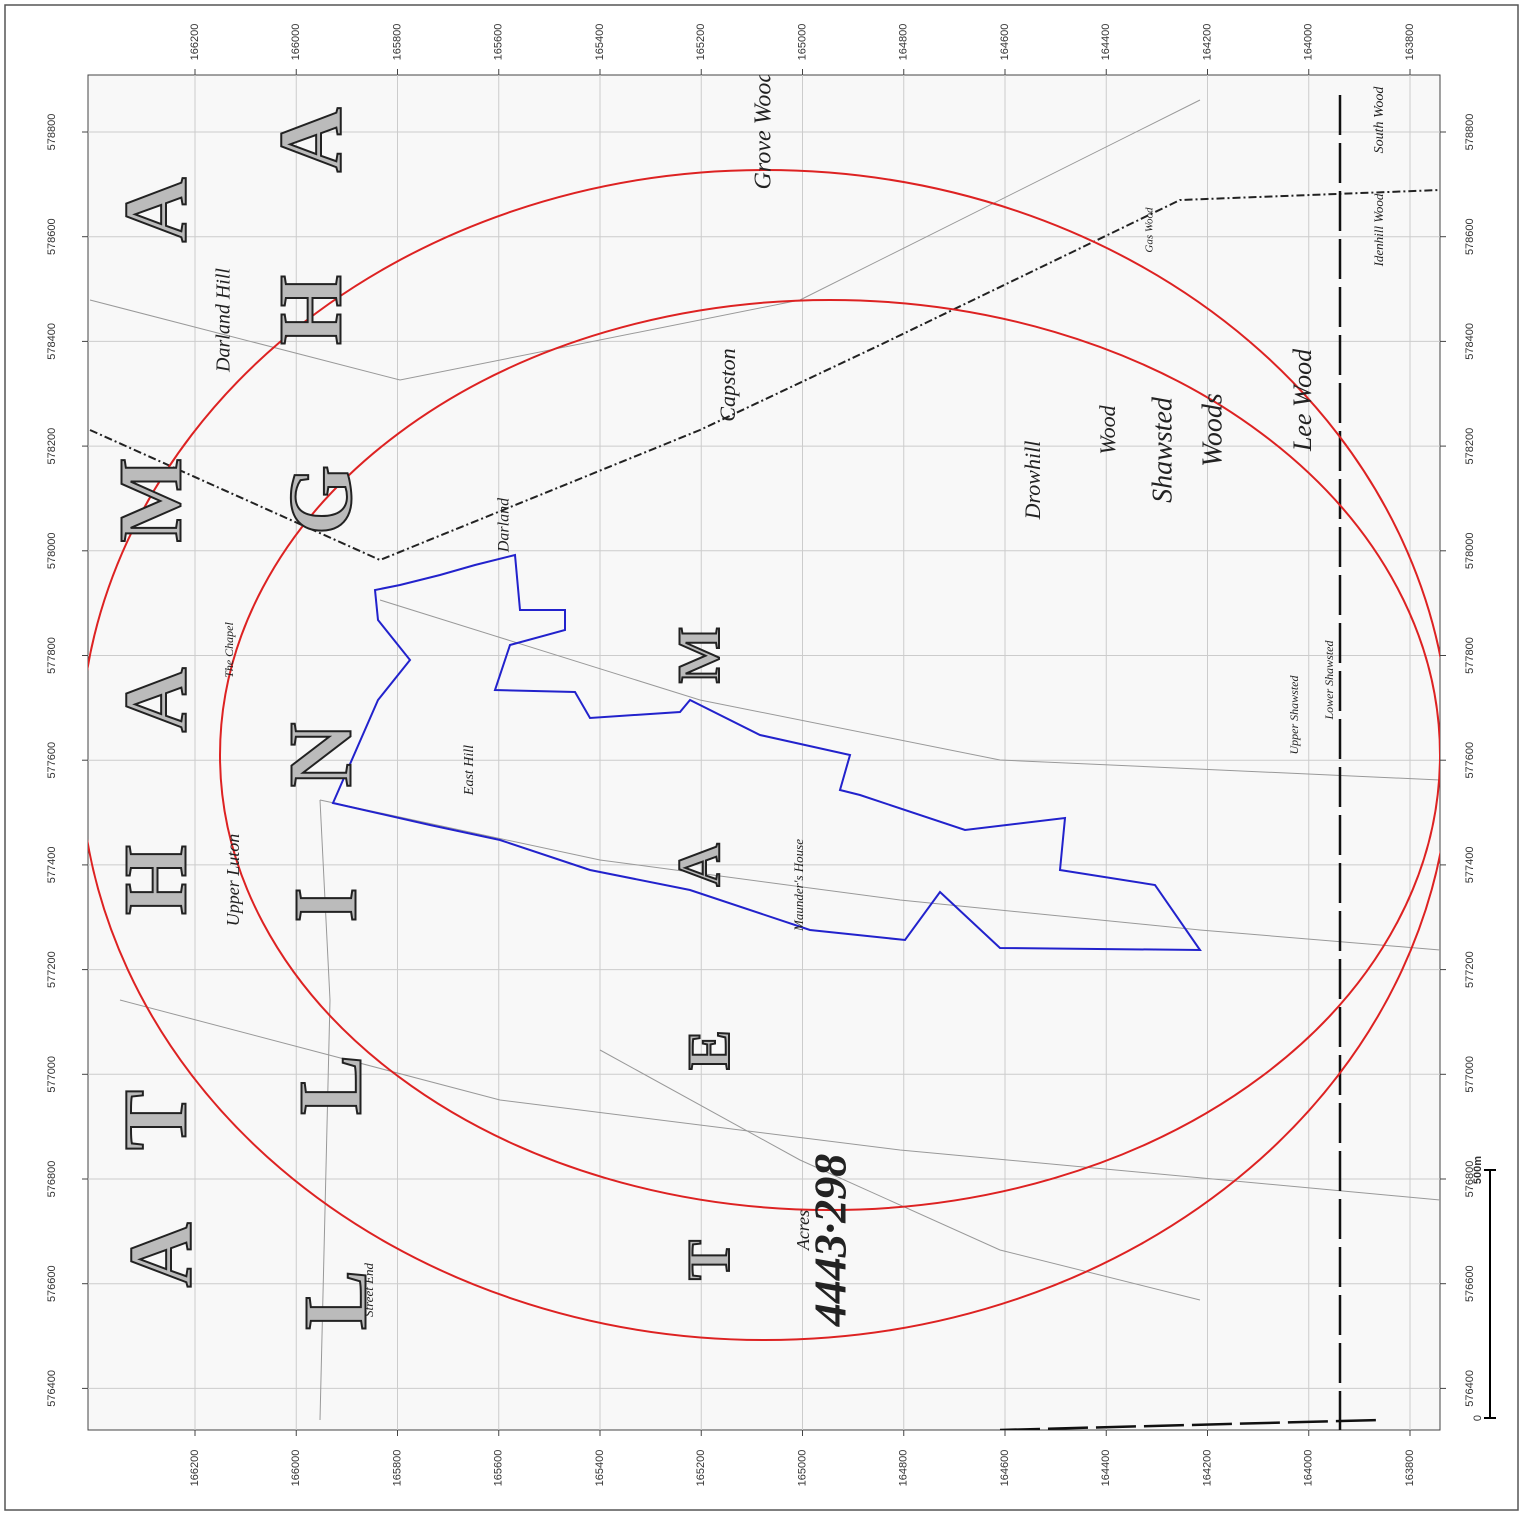  What do you see at coordinates (1032, 481) in the screenshot?
I see `place-label: Drowhill` at bounding box center [1032, 481].